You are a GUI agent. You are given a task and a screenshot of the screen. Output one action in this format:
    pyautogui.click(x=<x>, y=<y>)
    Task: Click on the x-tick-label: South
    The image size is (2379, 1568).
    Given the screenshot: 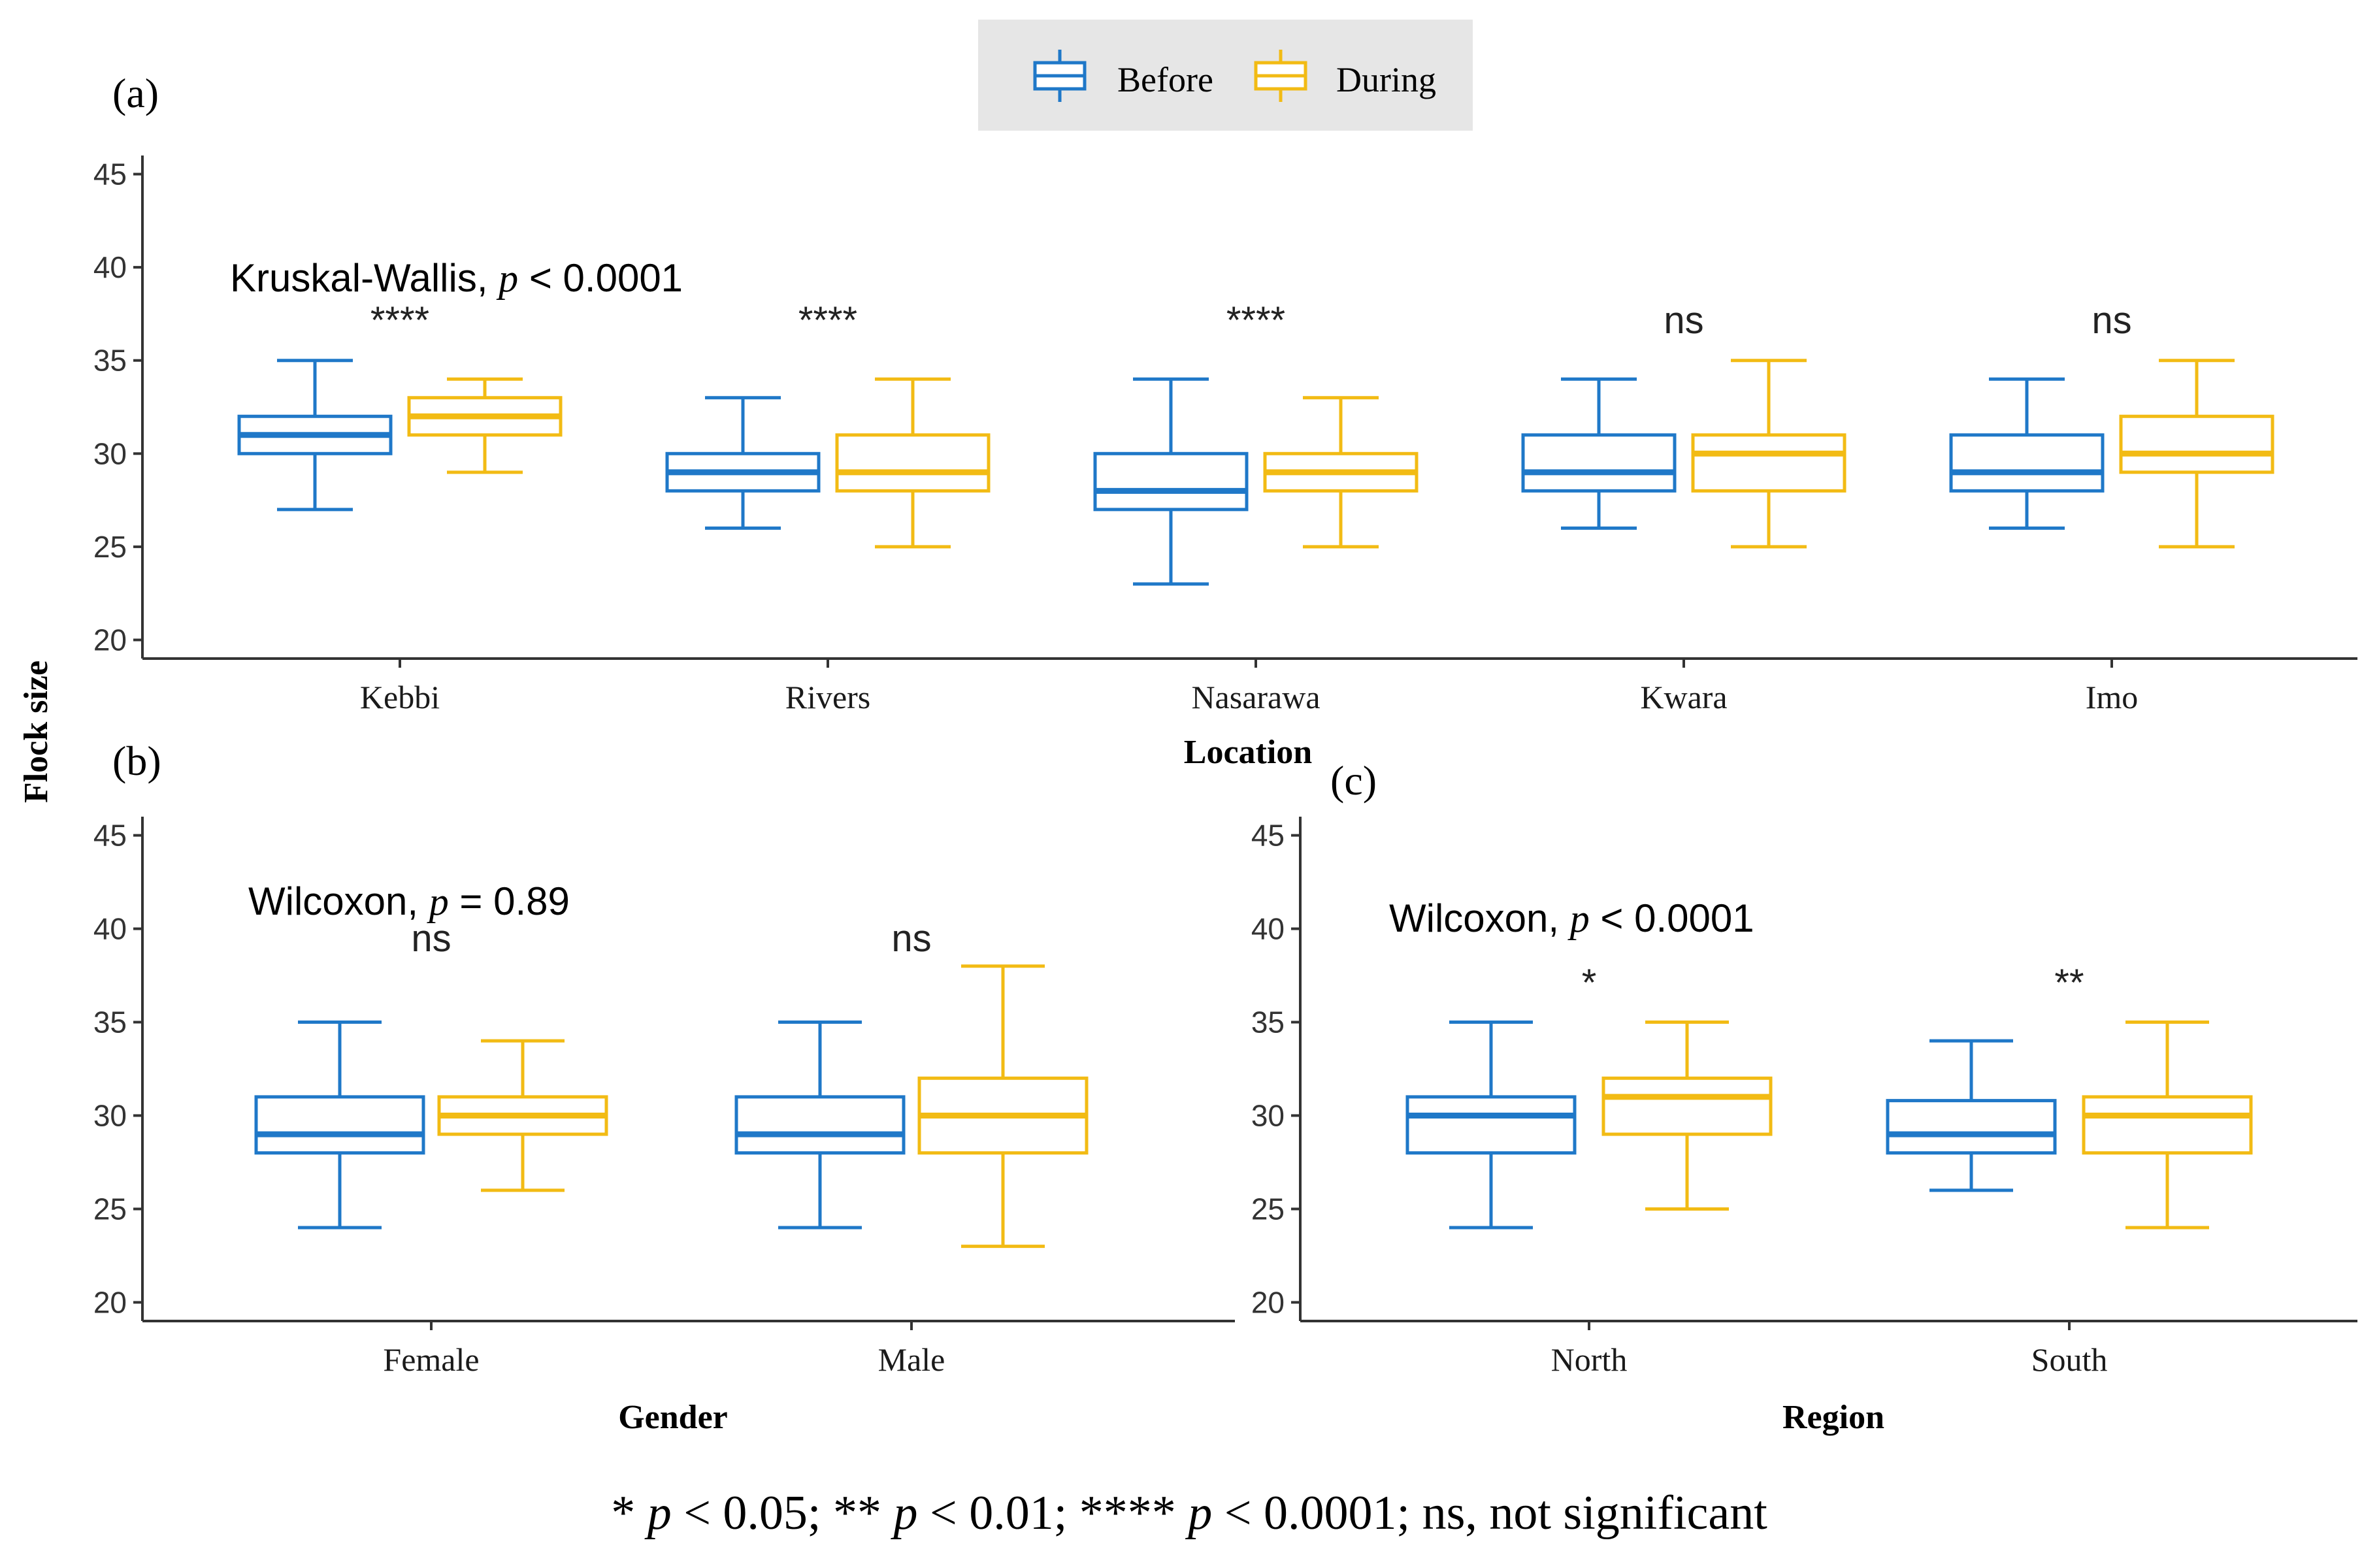 What is the action you would take?
    pyautogui.click(x=2069, y=1359)
    